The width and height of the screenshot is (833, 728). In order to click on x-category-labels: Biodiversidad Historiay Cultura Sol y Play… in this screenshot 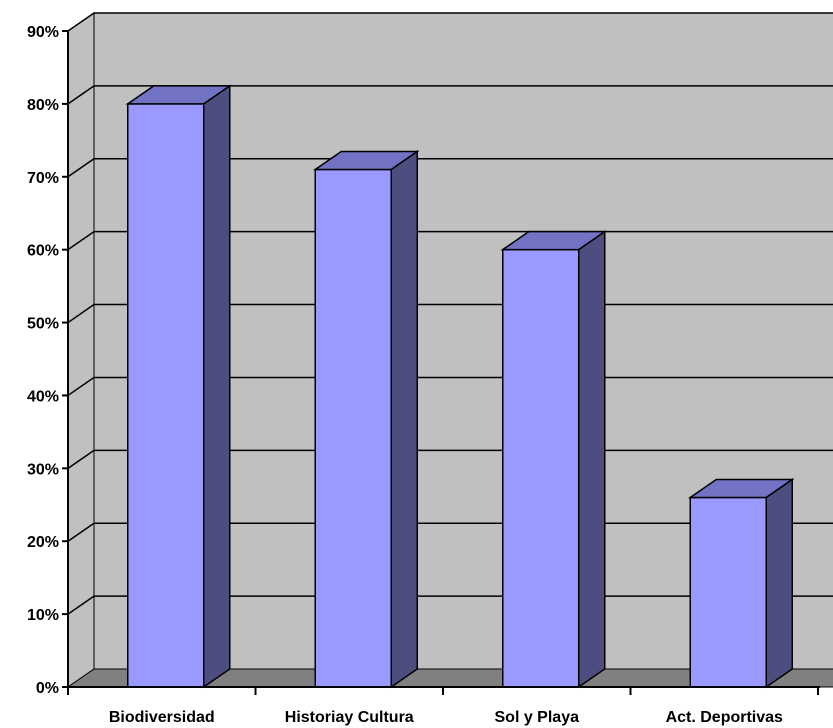, I will do `click(446, 717)`.